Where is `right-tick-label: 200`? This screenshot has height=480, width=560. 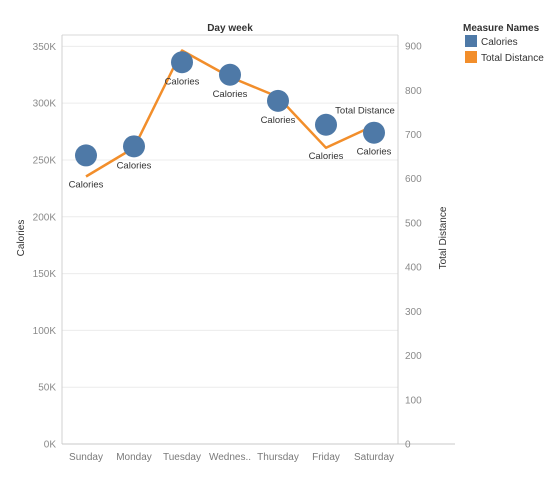
right-tick-label: 200 is located at coordinates (413, 356).